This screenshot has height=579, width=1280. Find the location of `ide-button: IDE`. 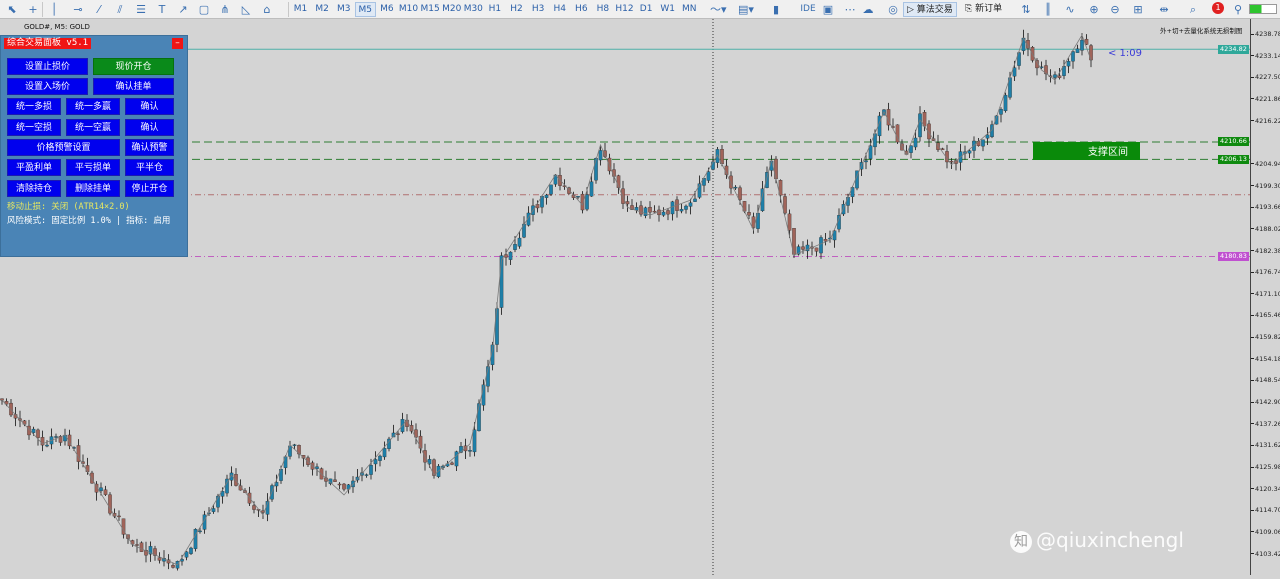

ide-button: IDE is located at coordinates (808, 9).